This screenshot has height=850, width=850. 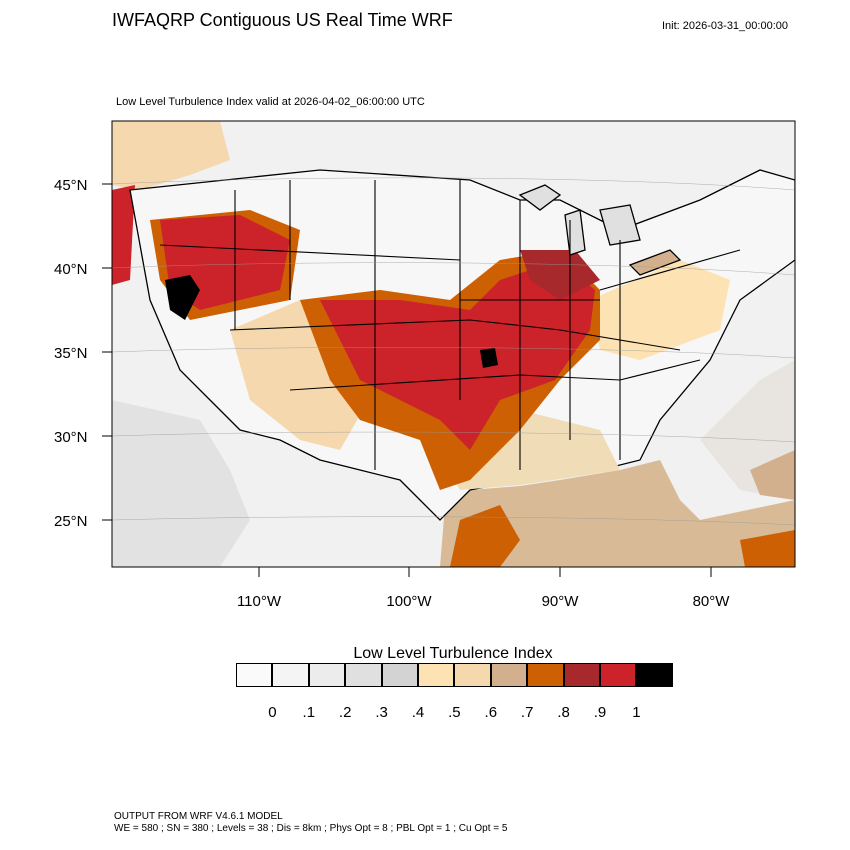 I want to click on lon-label-110: 110°W, so click(x=259, y=601).